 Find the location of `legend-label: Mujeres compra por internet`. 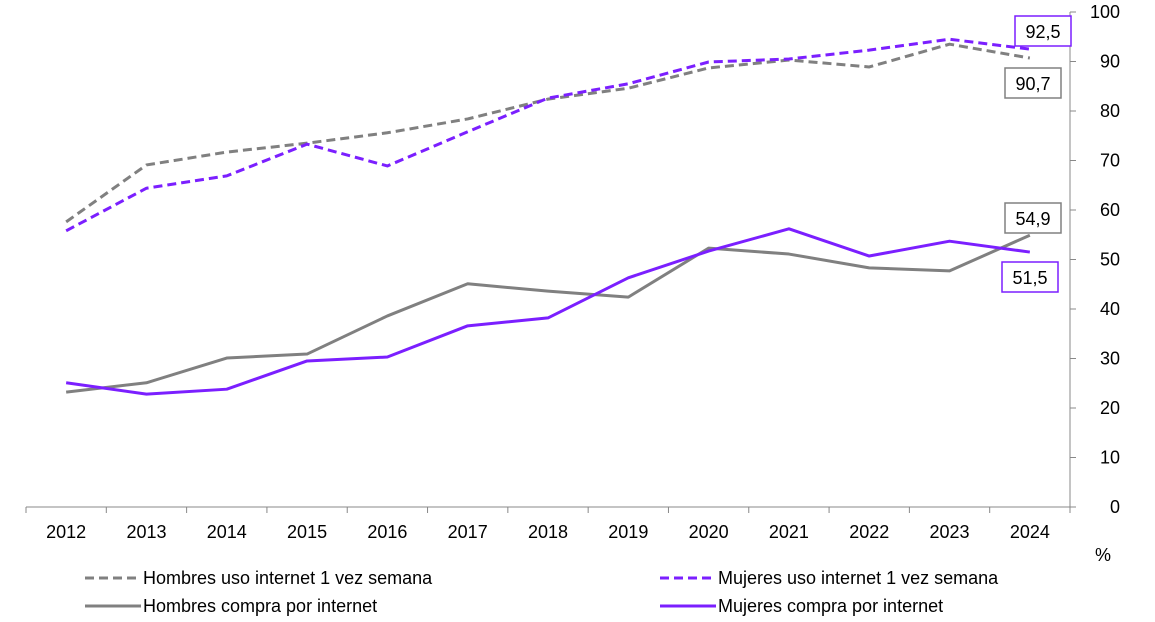

legend-label: Mujeres compra por internet is located at coordinates (830, 606).